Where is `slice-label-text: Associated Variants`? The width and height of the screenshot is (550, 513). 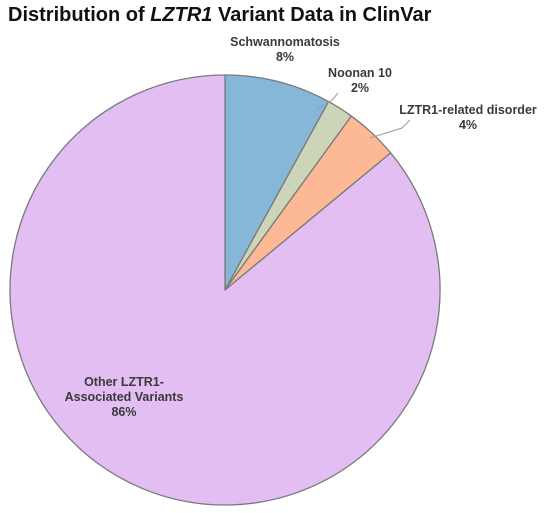 slice-label-text: Associated Variants is located at coordinates (124, 397).